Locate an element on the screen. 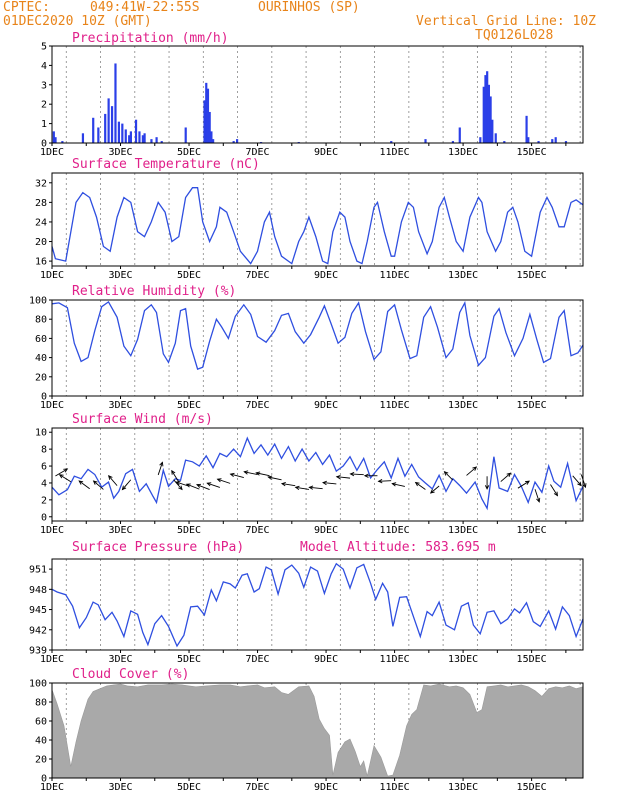 This screenshot has height=800, width=618. model-altitude: Model Altitude: 583.695 m is located at coordinates (398, 547).